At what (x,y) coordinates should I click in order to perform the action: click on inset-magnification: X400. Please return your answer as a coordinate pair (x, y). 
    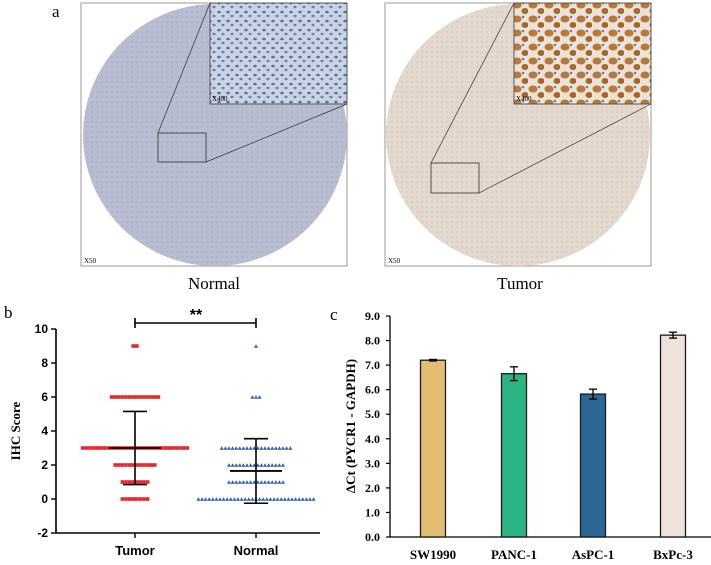
    Looking at the image, I should click on (524, 99).